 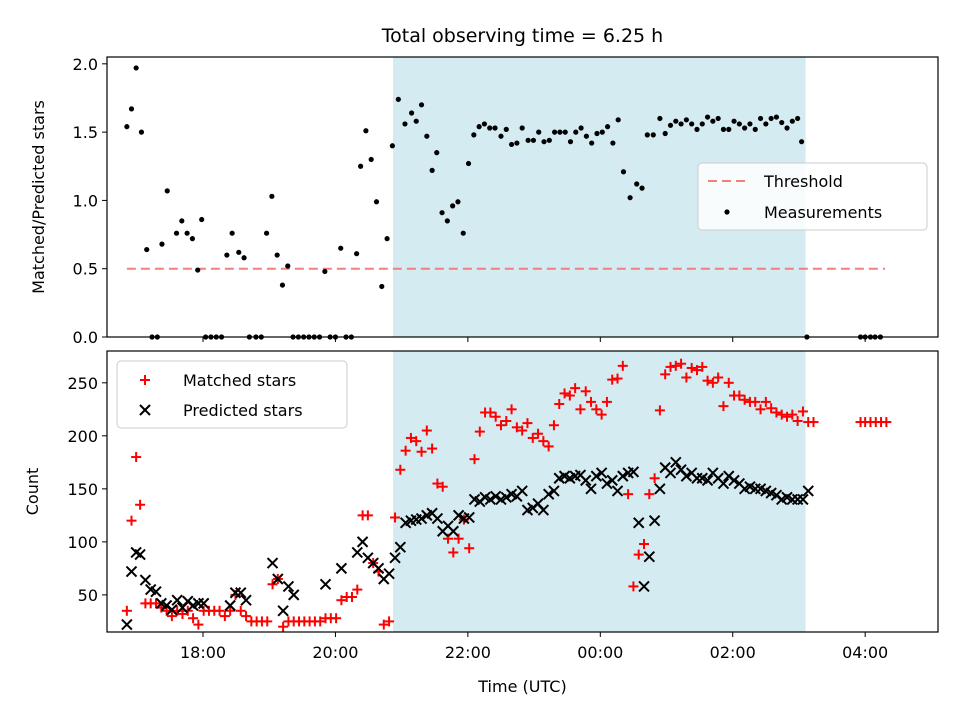 What do you see at coordinates (85, 64) in the screenshot?
I see `top-y-tick-label: 2.0` at bounding box center [85, 64].